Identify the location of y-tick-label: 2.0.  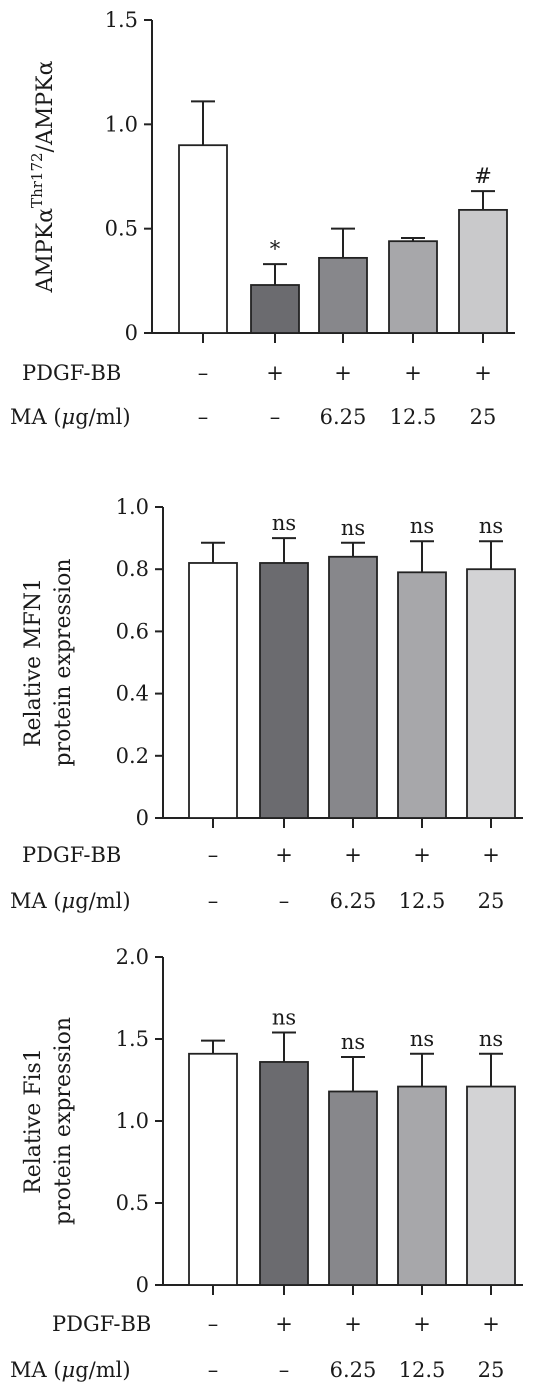
(132, 957).